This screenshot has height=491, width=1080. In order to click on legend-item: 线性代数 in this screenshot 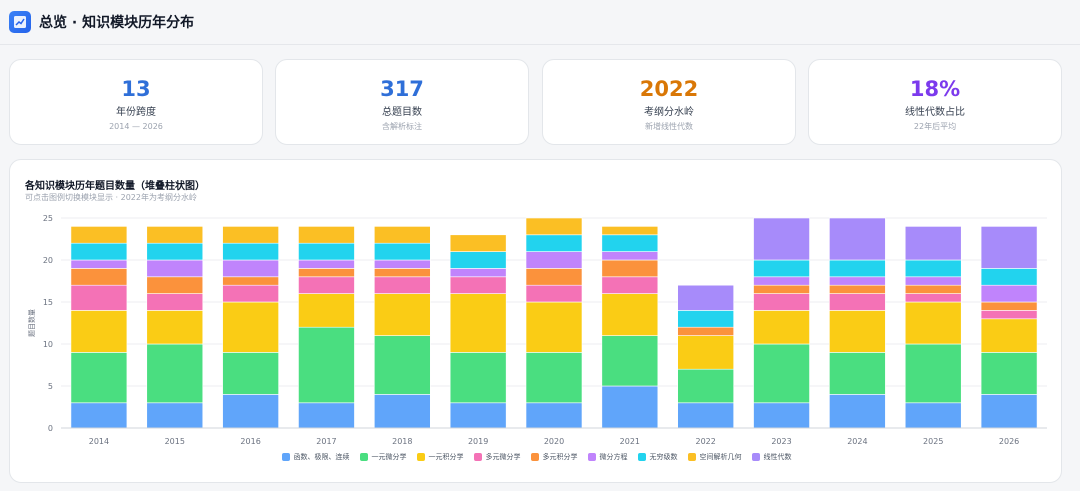, I will do `click(771, 457)`.